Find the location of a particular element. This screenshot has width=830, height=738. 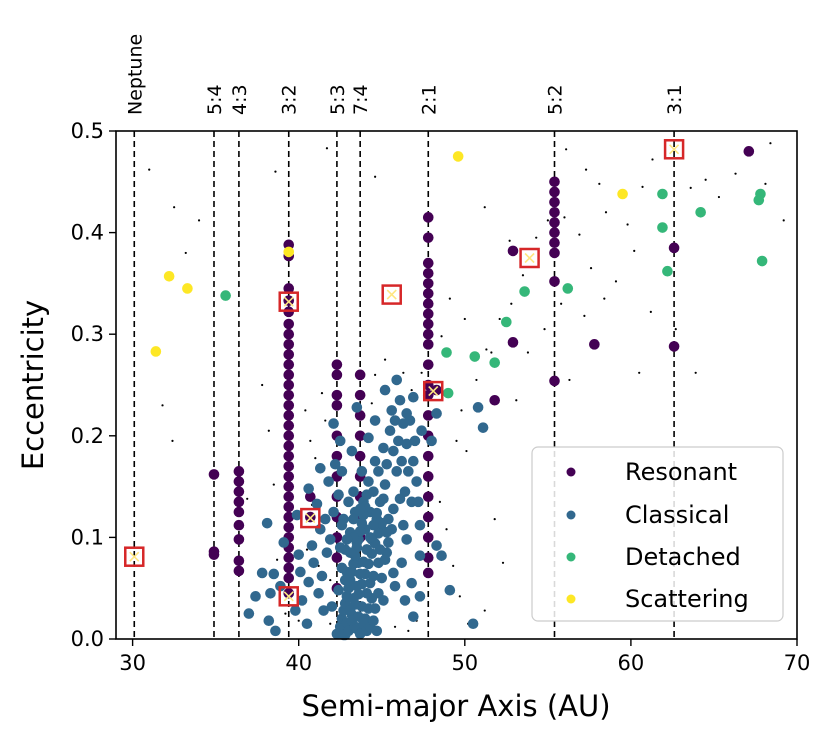

legend-label-detached: Detached is located at coordinates (683, 557).